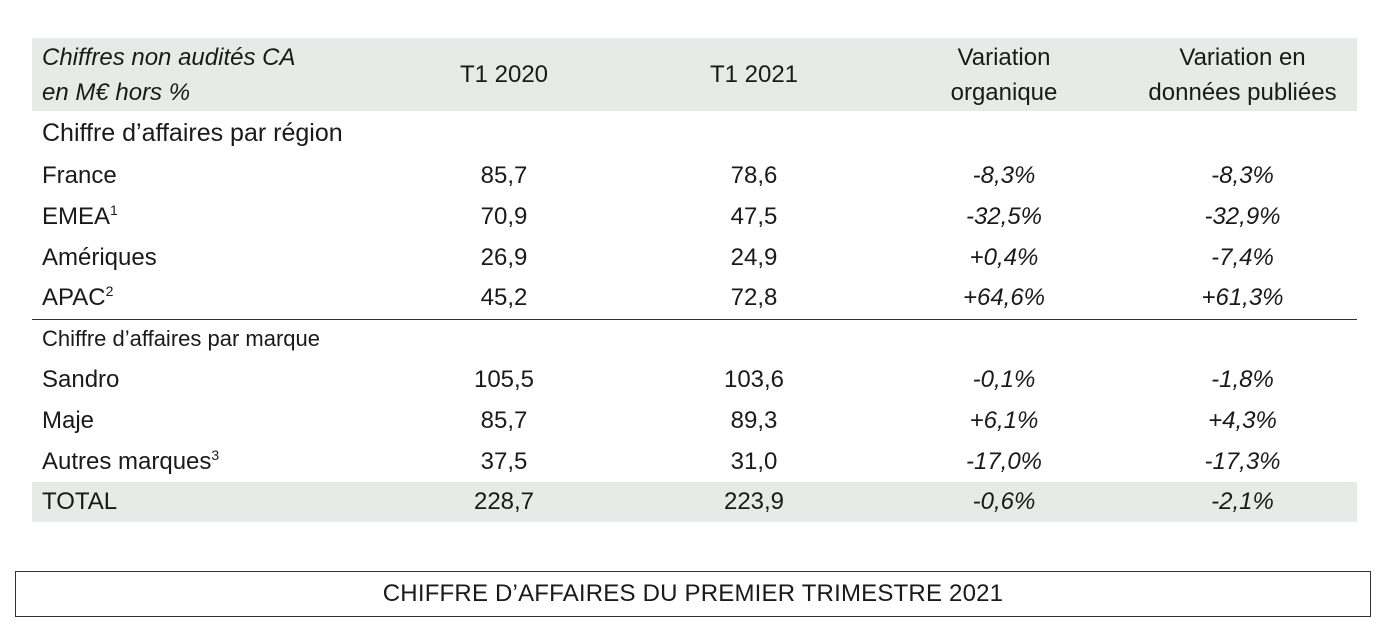 The width and height of the screenshot is (1384, 642). What do you see at coordinates (206, 299) in the screenshot?
I see `row-label: APAC2` at bounding box center [206, 299].